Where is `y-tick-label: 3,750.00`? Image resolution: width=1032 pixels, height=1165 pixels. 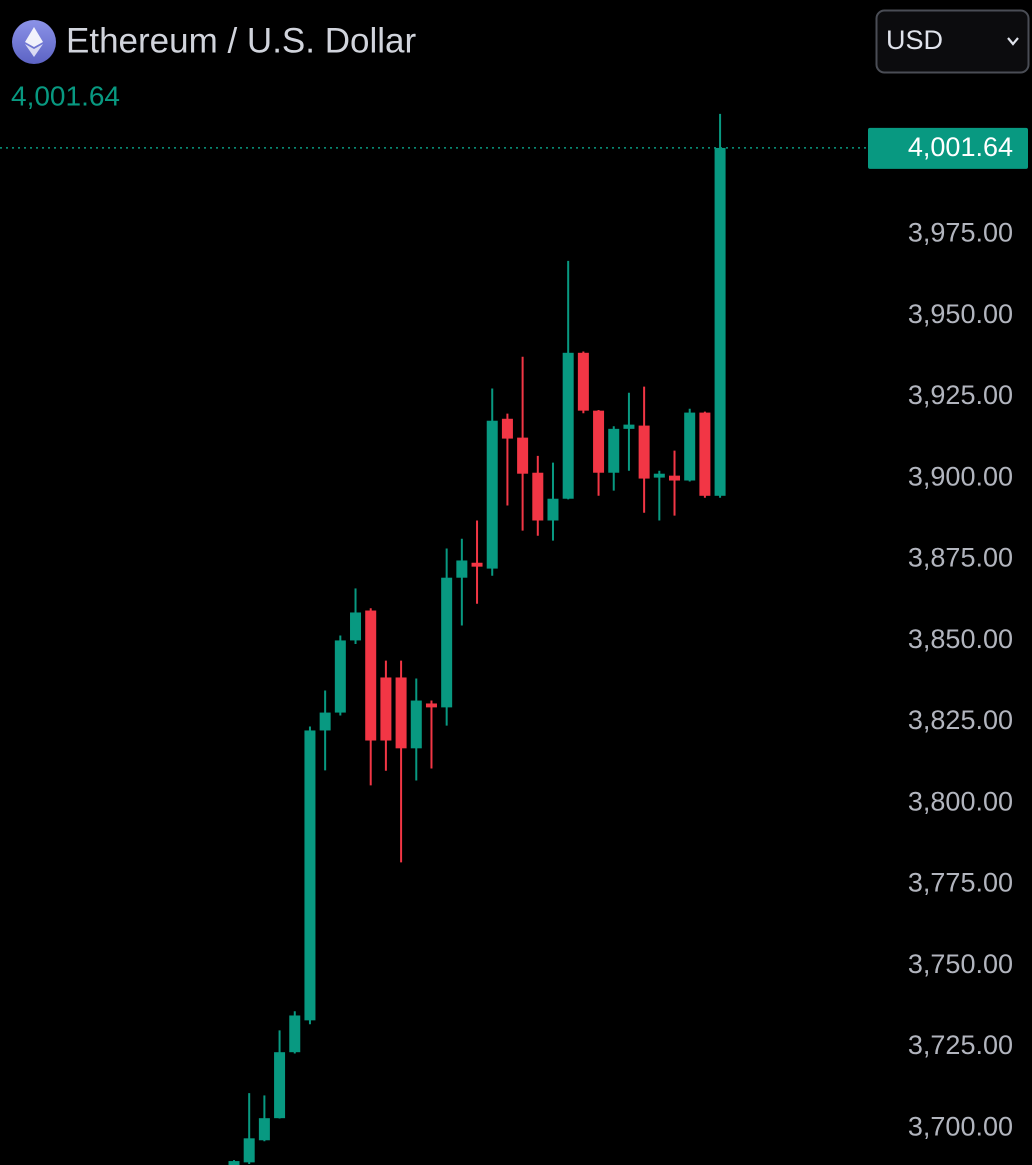
y-tick-label: 3,750.00 is located at coordinates (960, 964).